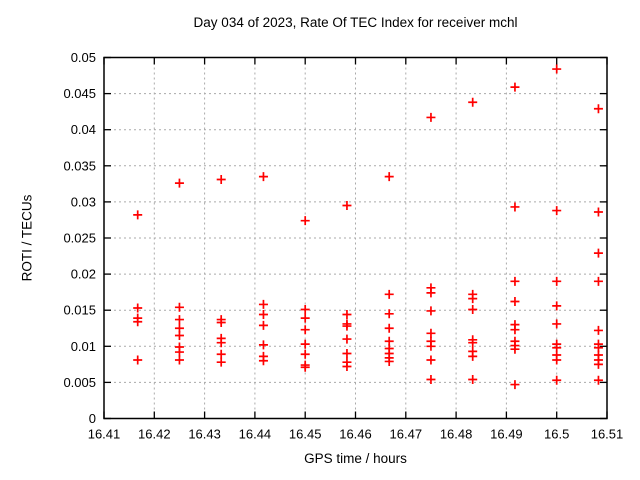 Image resolution: width=640 pixels, height=480 pixels. Describe the element at coordinates (79, 310) in the screenshot. I see `y-tick-label: 0.015` at that location.